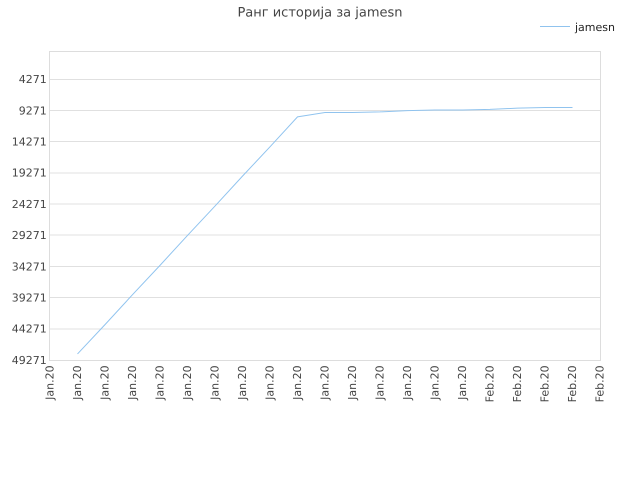  I want to click on y-tick-label: 49271, so click(29, 360).